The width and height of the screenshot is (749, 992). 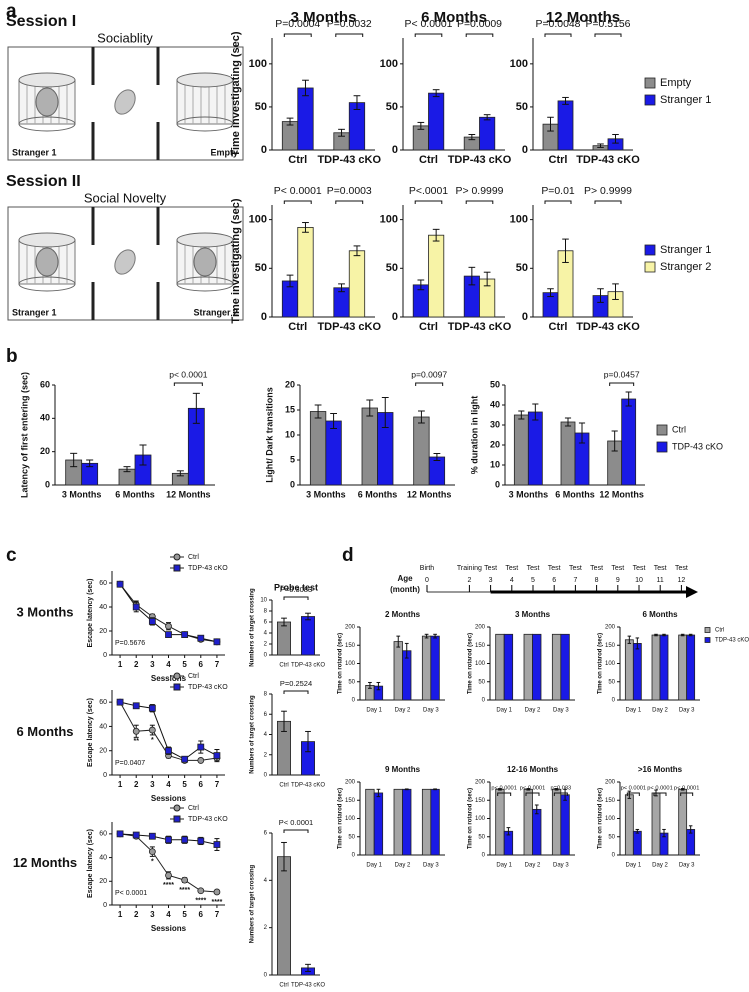 I want to click on p-value: p=0.0097, so click(x=429, y=374).